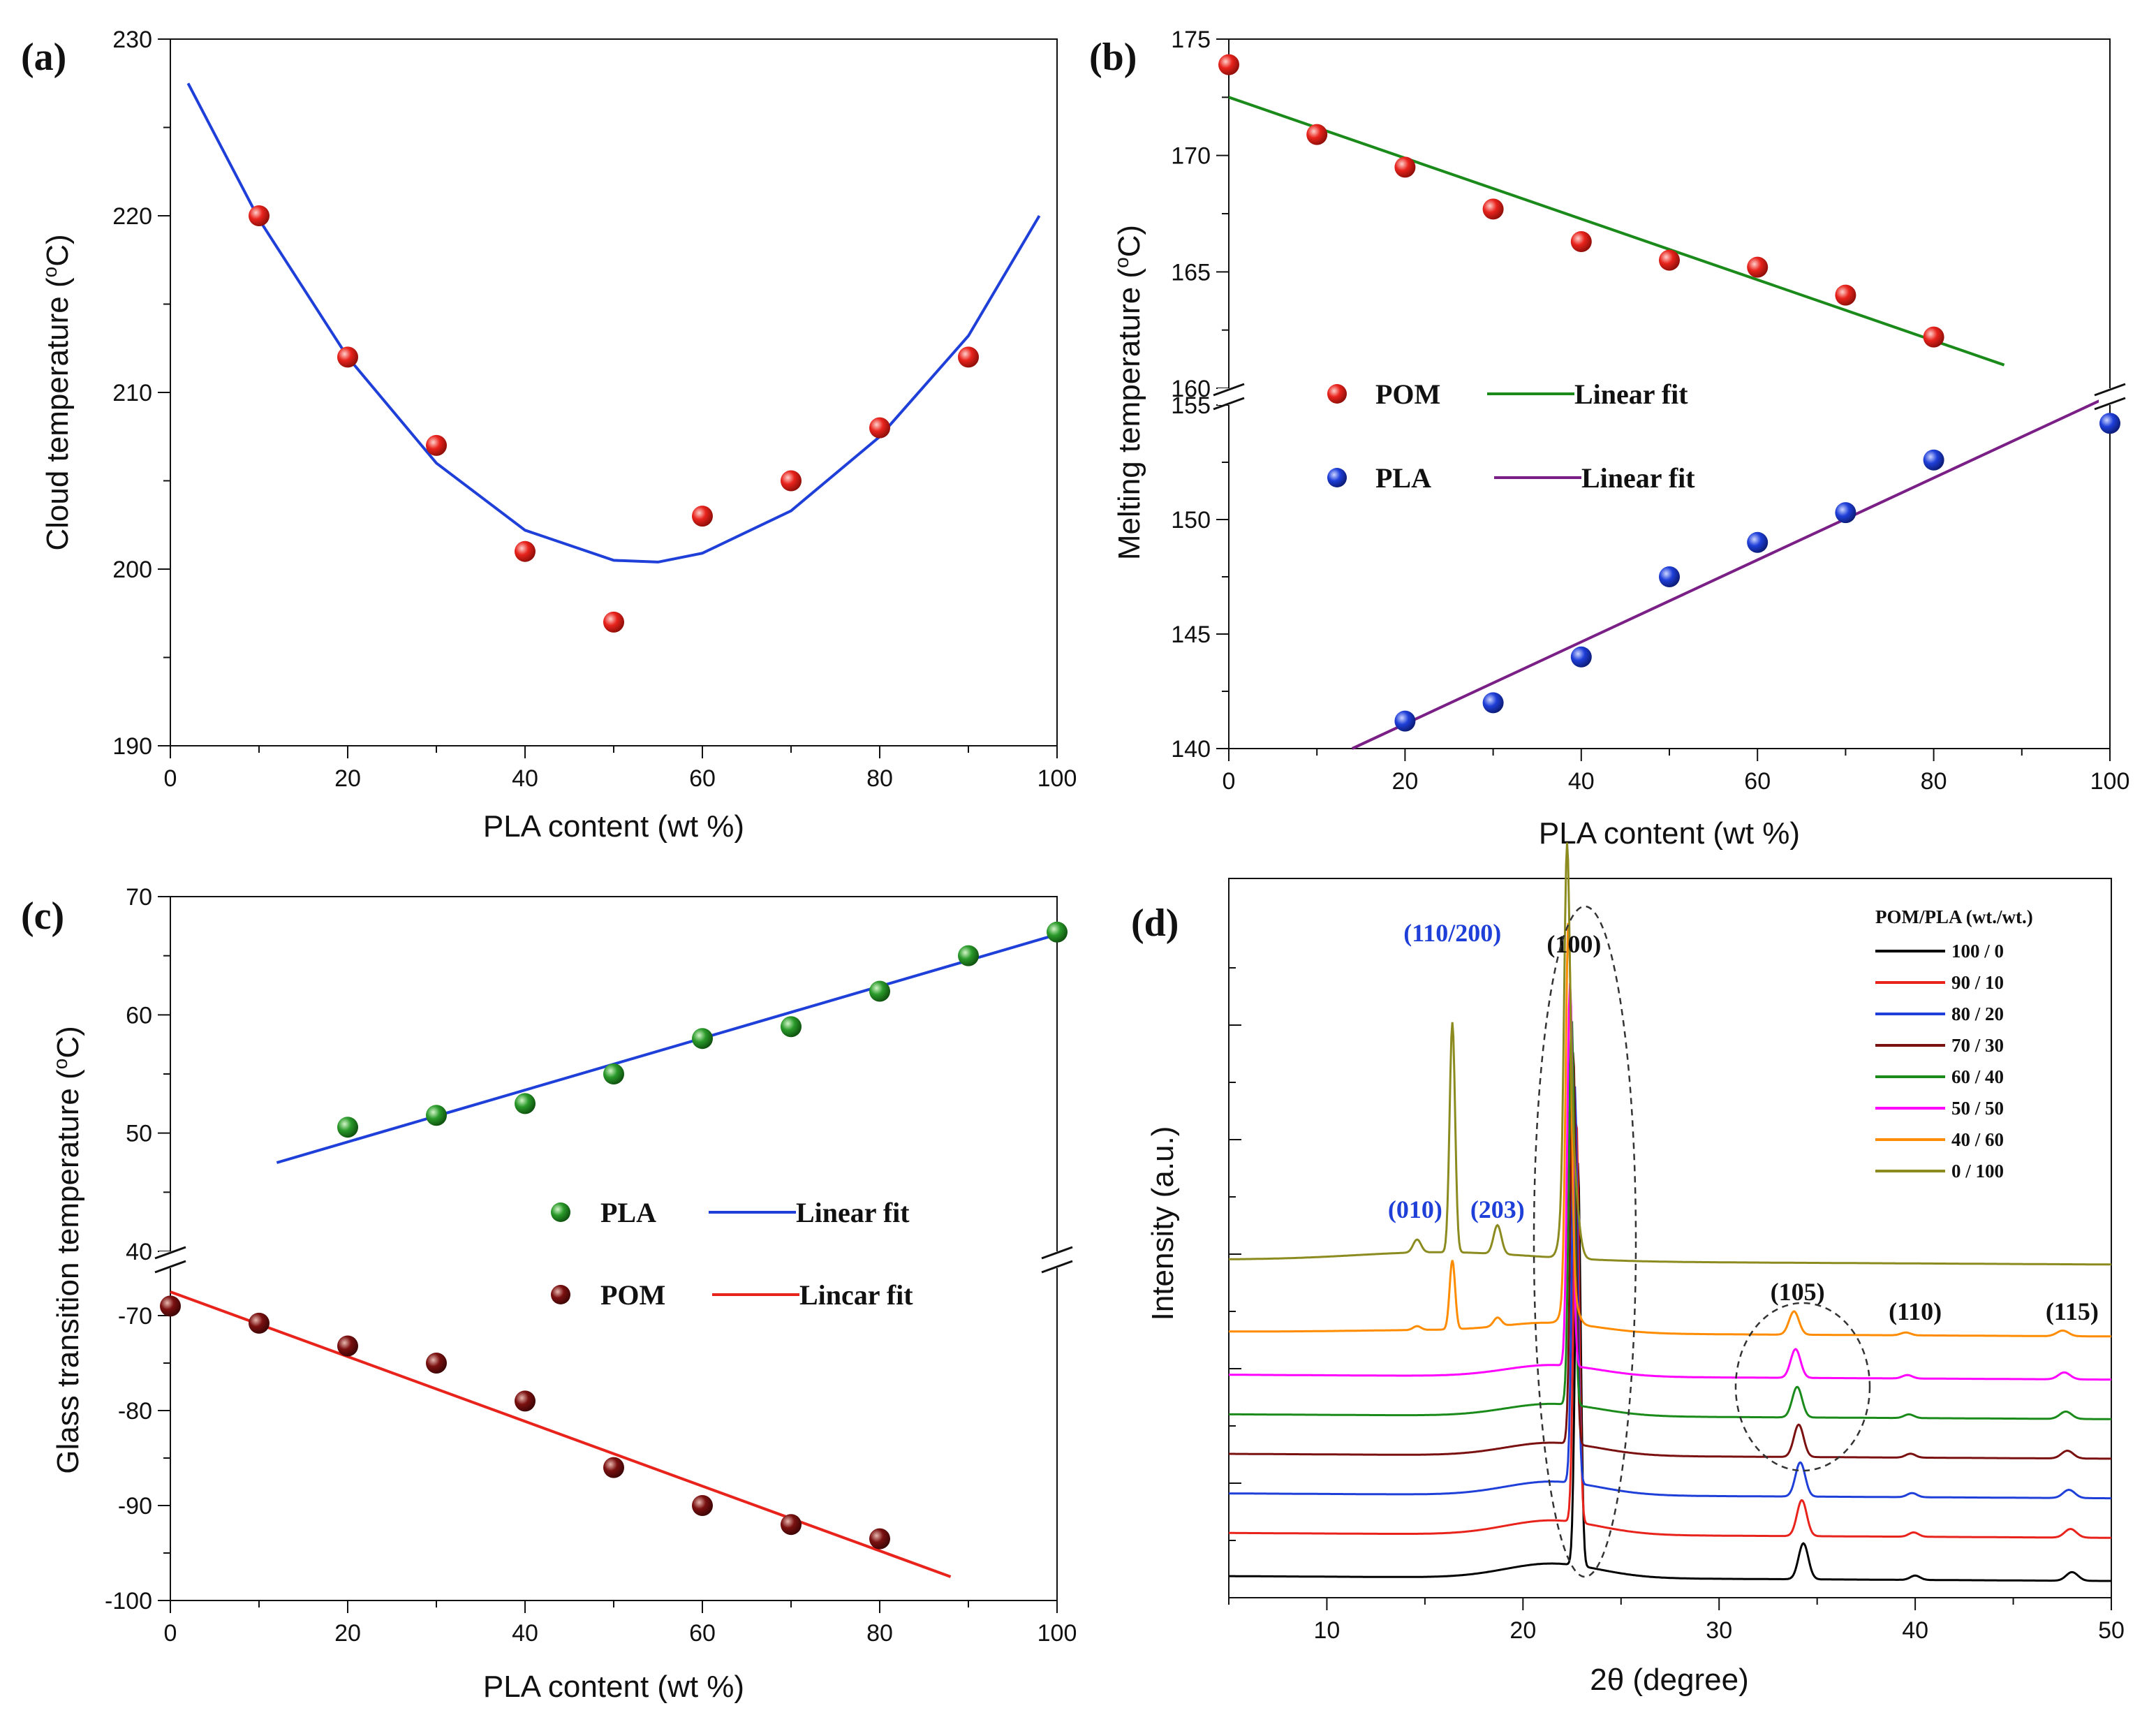 The image size is (2156, 1722). What do you see at coordinates (1978, 952) in the screenshot?
I see `legend-label: 100 / 0` at bounding box center [1978, 952].